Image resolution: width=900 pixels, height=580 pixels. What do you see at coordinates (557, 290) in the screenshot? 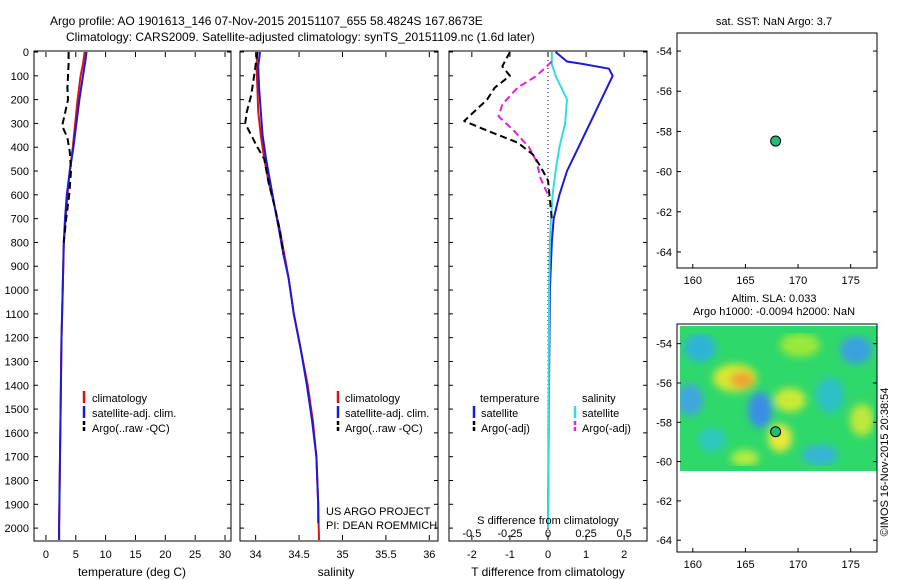
I see `series-cyan` at bounding box center [557, 290].